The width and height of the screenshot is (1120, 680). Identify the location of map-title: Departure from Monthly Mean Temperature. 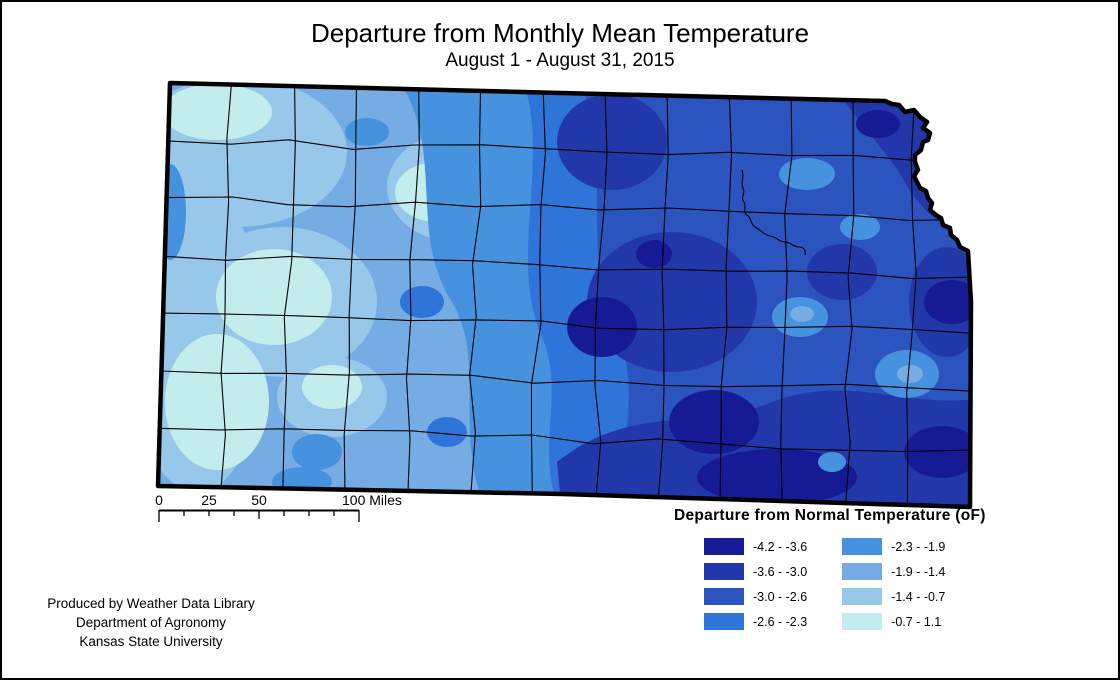
(560, 33).